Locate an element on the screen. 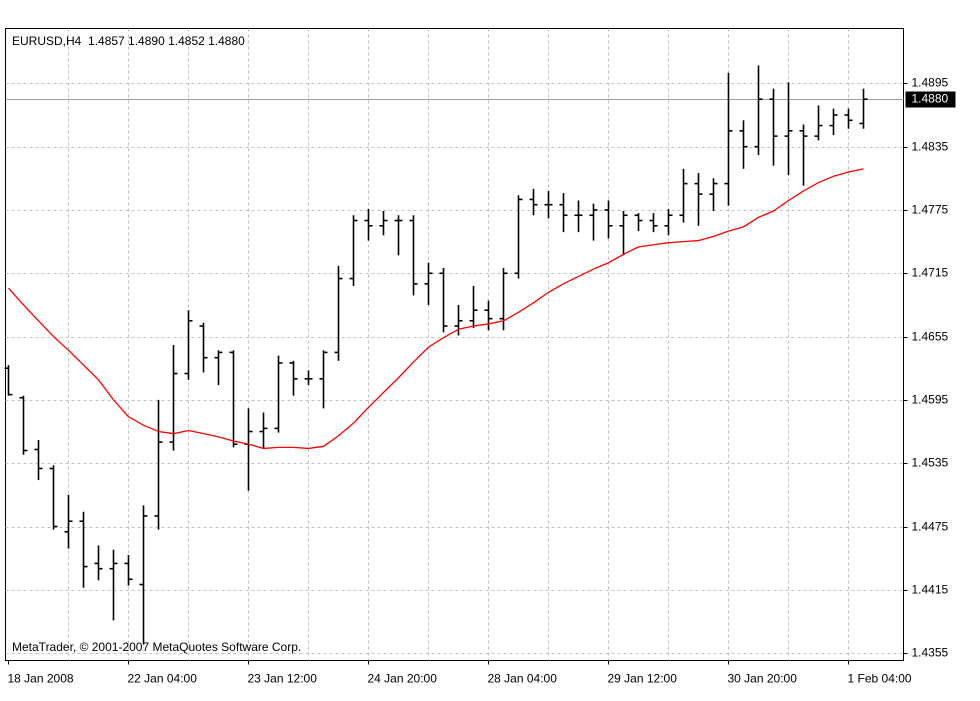 The height and width of the screenshot is (701, 980). y-tick-label: 1.4895 is located at coordinates (930, 83).